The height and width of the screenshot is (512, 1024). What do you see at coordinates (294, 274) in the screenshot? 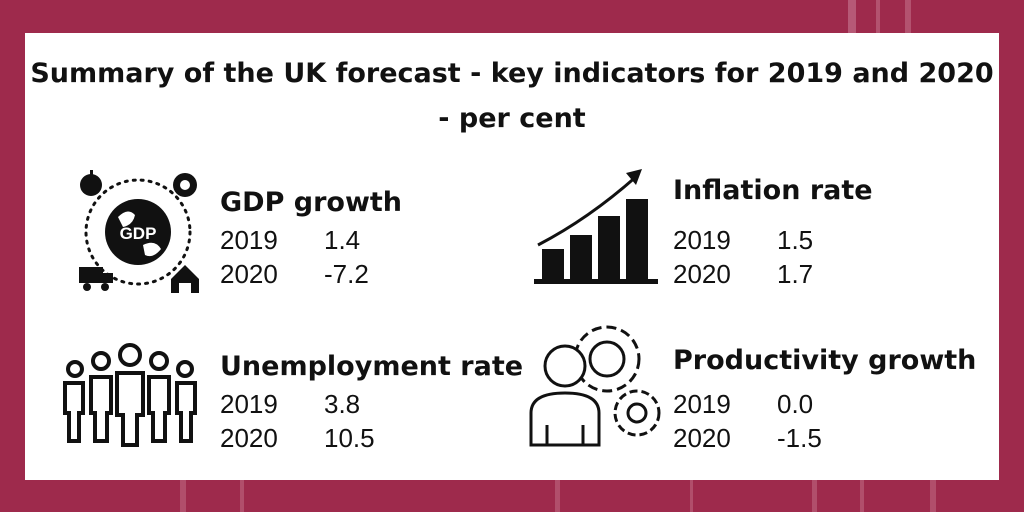
I see `indicator-row: 2020 -7.2` at bounding box center [294, 274].